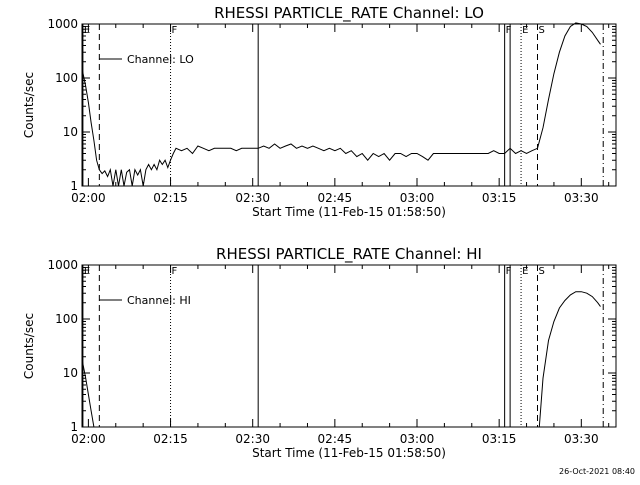 The image size is (640, 485). What do you see at coordinates (597, 471) in the screenshot?
I see `footer-timestamp: 26-Oct-2021 08:40` at bounding box center [597, 471].